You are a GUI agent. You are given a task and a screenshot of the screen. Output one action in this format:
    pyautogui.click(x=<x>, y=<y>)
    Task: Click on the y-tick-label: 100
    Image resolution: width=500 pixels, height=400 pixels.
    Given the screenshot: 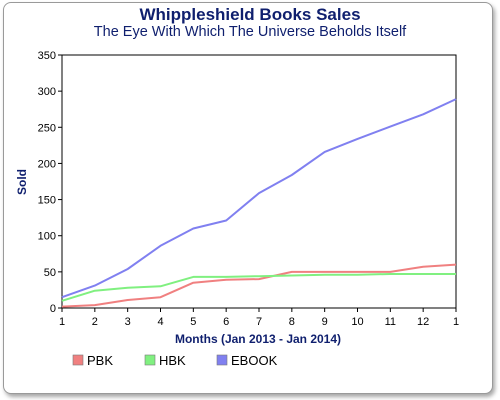 What is the action you would take?
    pyautogui.click(x=47, y=237)
    